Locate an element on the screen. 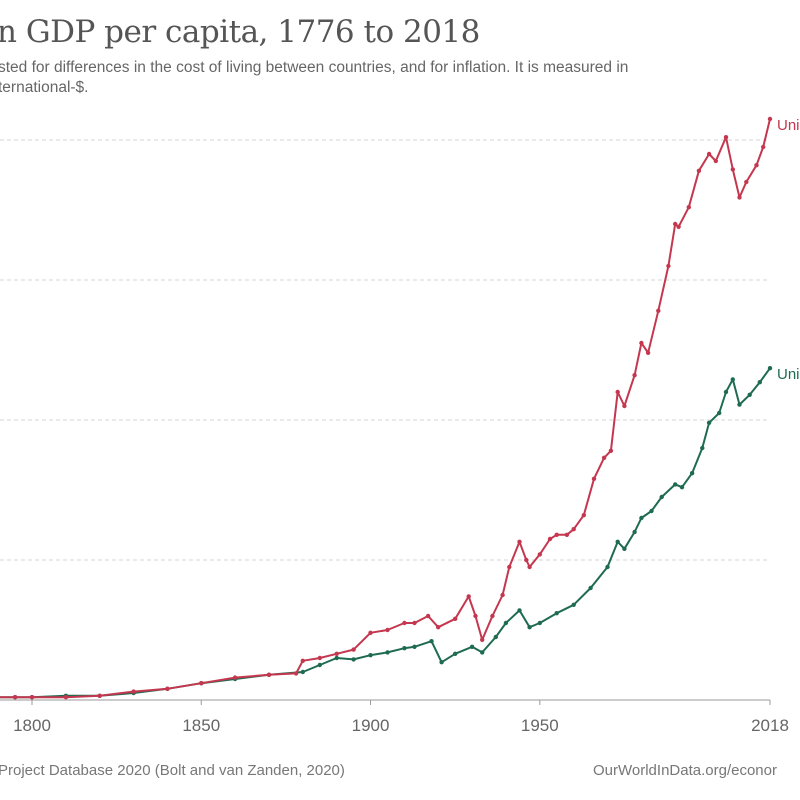 Image resolution: width=800 pixels, height=800 pixels. series-label-red: Uni is located at coordinates (788, 125).